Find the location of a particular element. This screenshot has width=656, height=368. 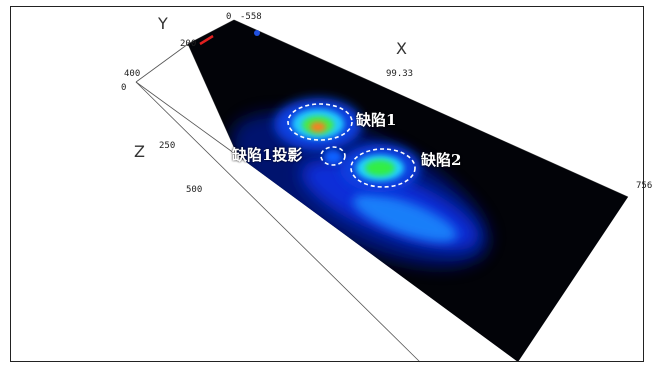

axis-blue-marker is located at coordinates (257, 33).